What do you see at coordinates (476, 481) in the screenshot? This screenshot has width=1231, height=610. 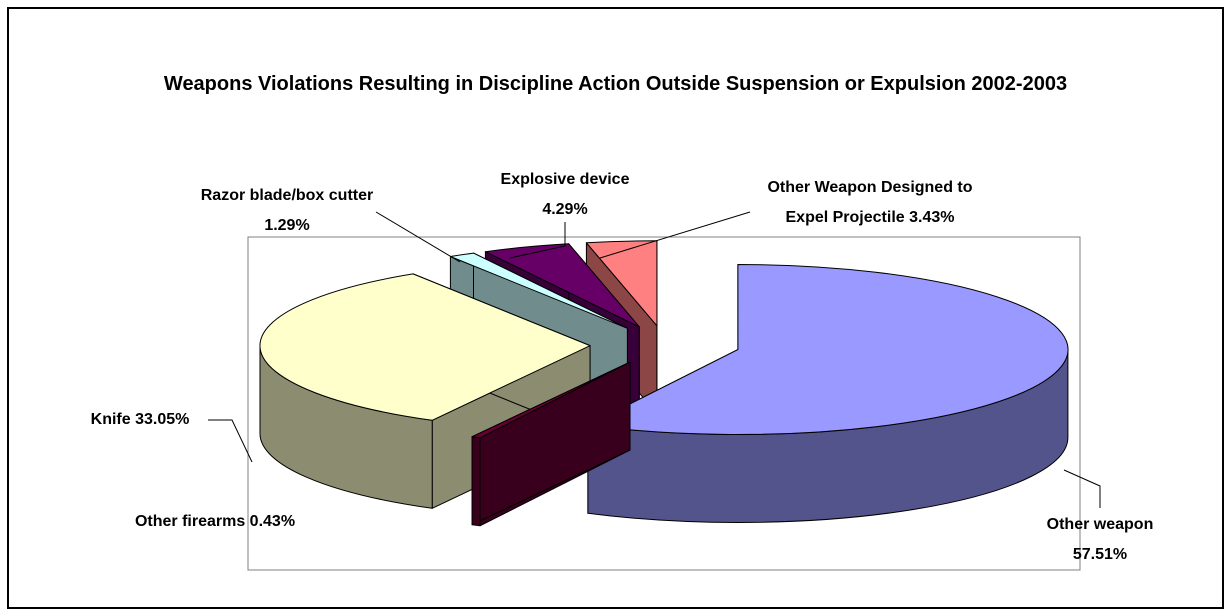 I see `slice-wall` at bounding box center [476, 481].